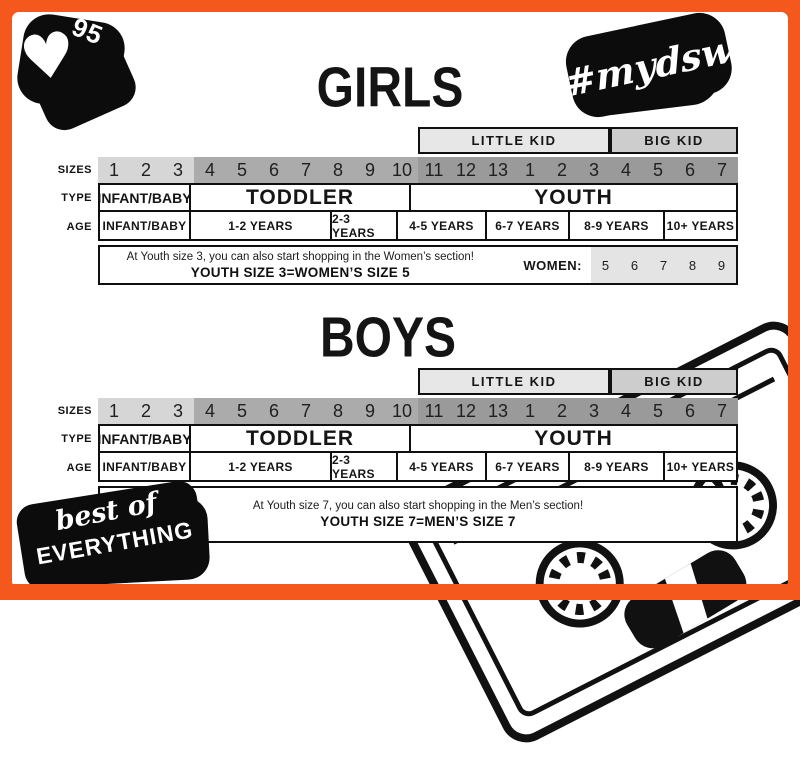 This screenshot has width=800, height=758. I want to click on women-size-cell: 7, so click(663, 265).